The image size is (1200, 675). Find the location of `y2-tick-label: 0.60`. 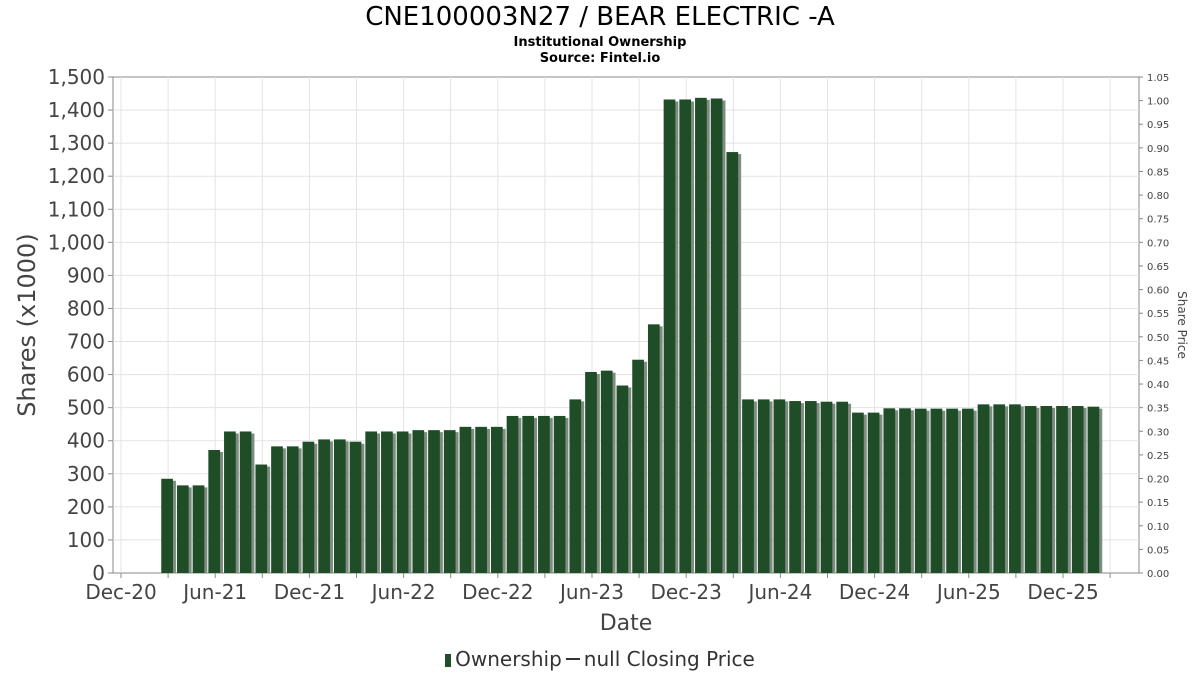

y2-tick-label: 0.60 is located at coordinates (1158, 291).